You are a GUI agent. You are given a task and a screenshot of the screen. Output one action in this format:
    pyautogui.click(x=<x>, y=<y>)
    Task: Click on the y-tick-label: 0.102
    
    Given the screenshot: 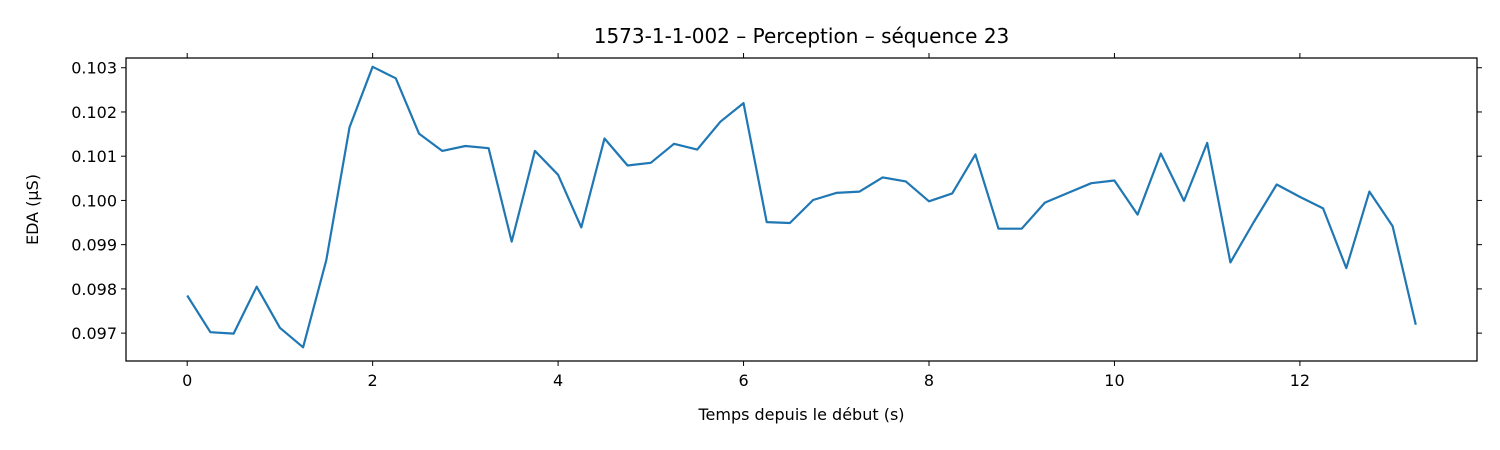 What is the action you would take?
    pyautogui.click(x=94, y=112)
    